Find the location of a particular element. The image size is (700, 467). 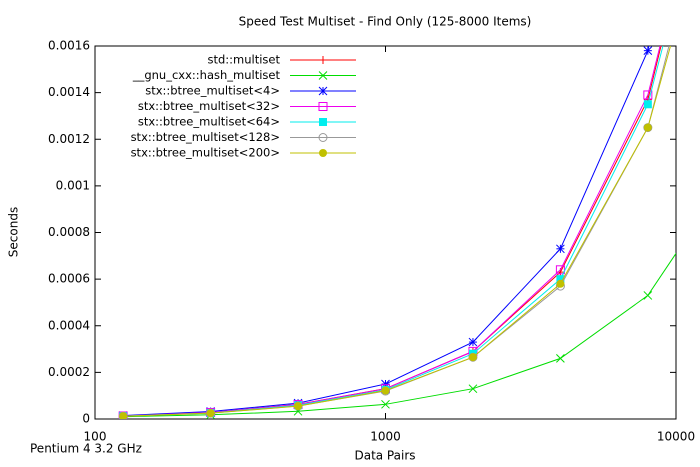

y-tick-label: 0.0016 is located at coordinates (69, 46).